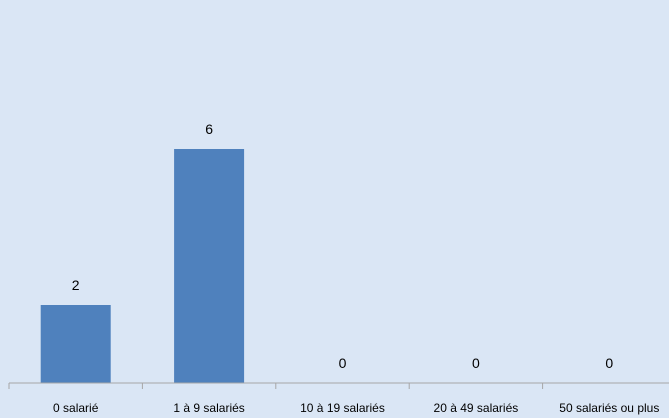 The width and height of the screenshot is (669, 418). I want to click on category-label: 0 salarié, so click(76, 408).